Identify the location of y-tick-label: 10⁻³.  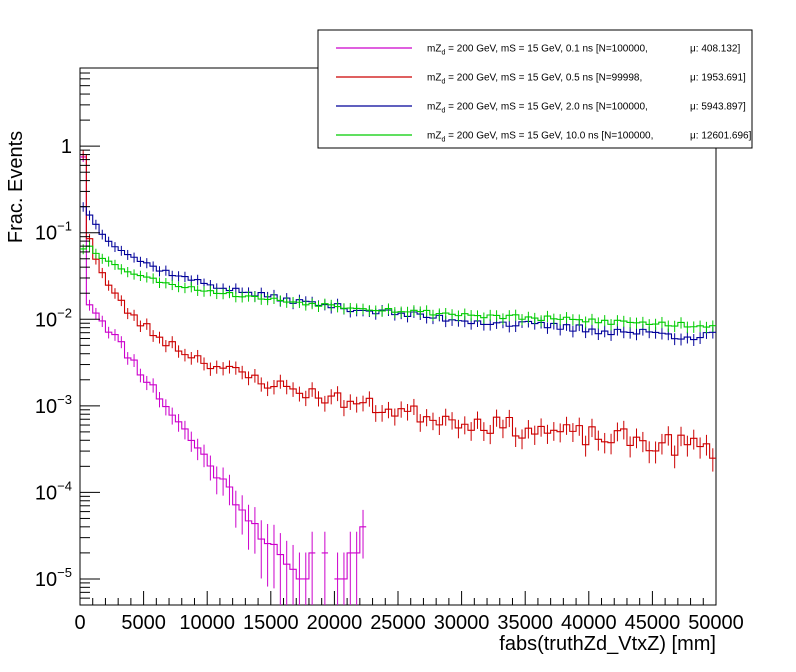
(53, 405).